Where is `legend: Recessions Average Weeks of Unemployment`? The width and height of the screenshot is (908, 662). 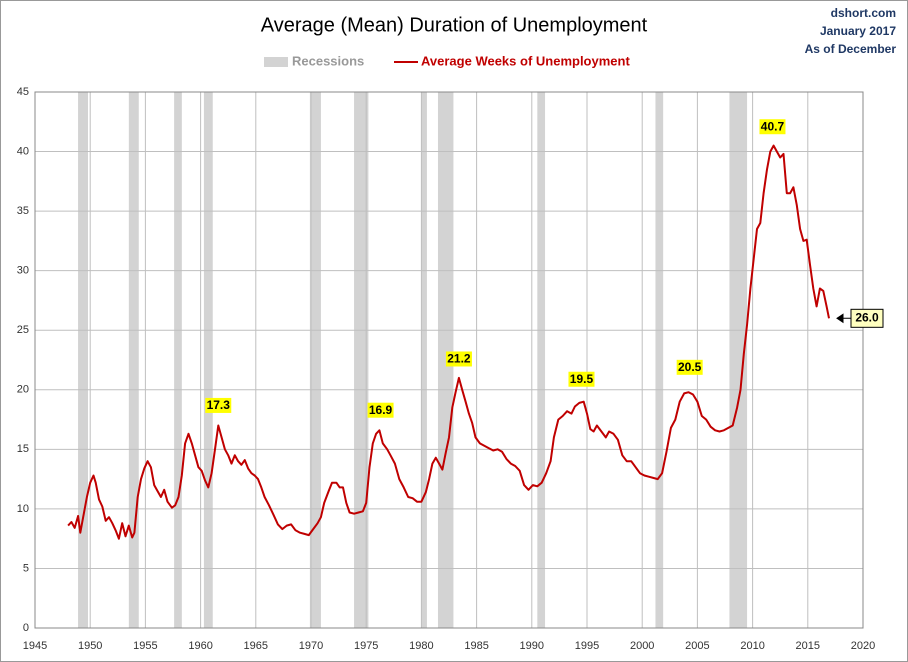 legend: Recessions Average Weeks of Unemployment is located at coordinates (447, 60).